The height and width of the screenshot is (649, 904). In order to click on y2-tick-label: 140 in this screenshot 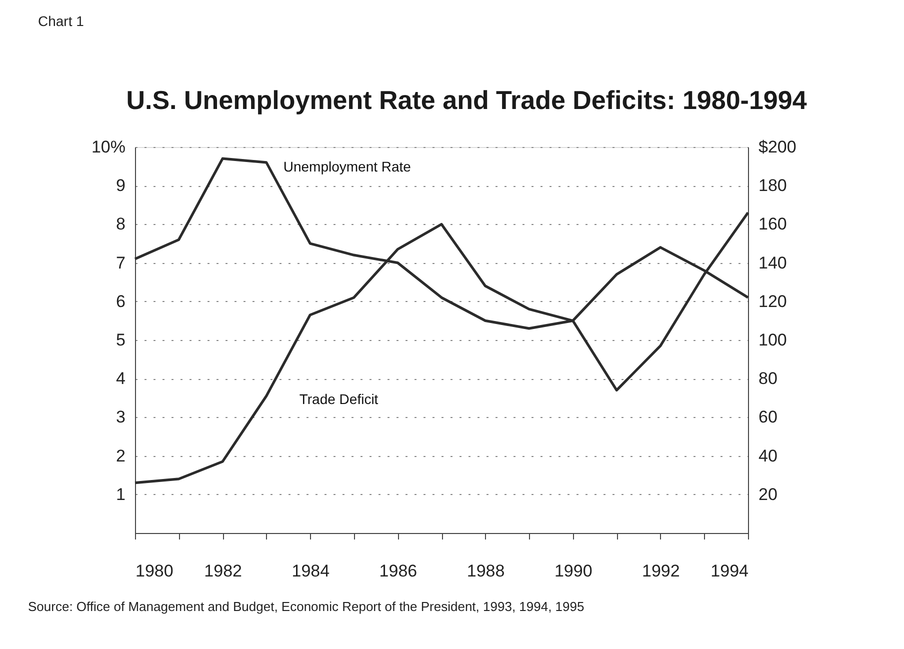, I will do `click(772, 262)`.